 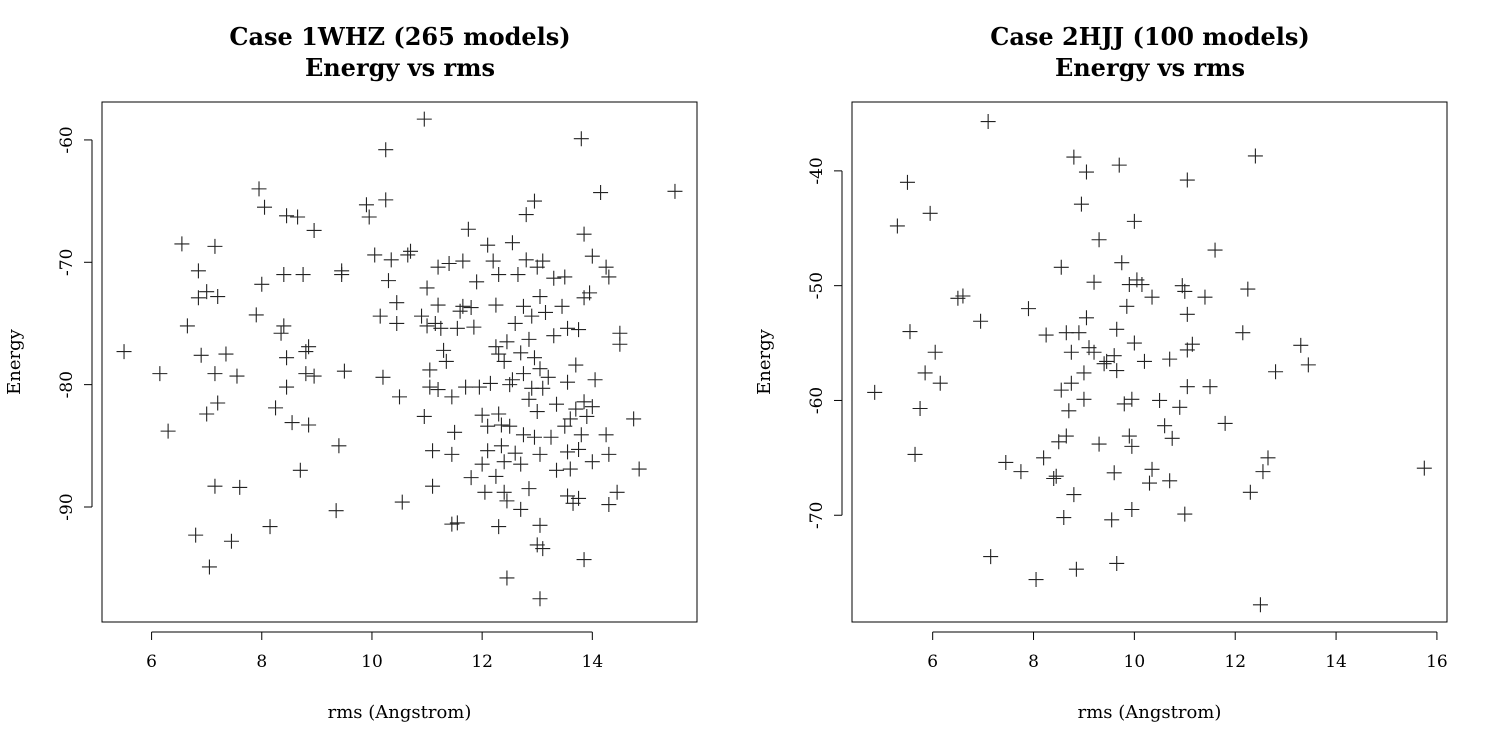 I want to click on y-tick-label: -70, so click(x=817, y=515).